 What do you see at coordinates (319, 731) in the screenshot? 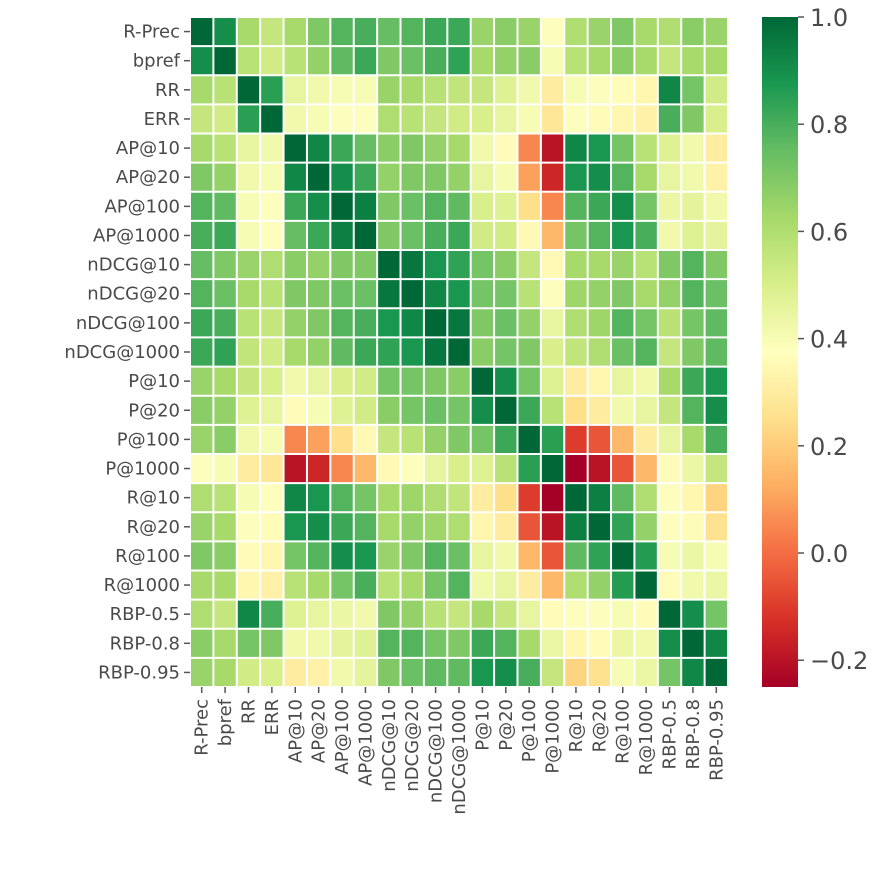
I see `x-tick-label: AP@20` at bounding box center [319, 731].